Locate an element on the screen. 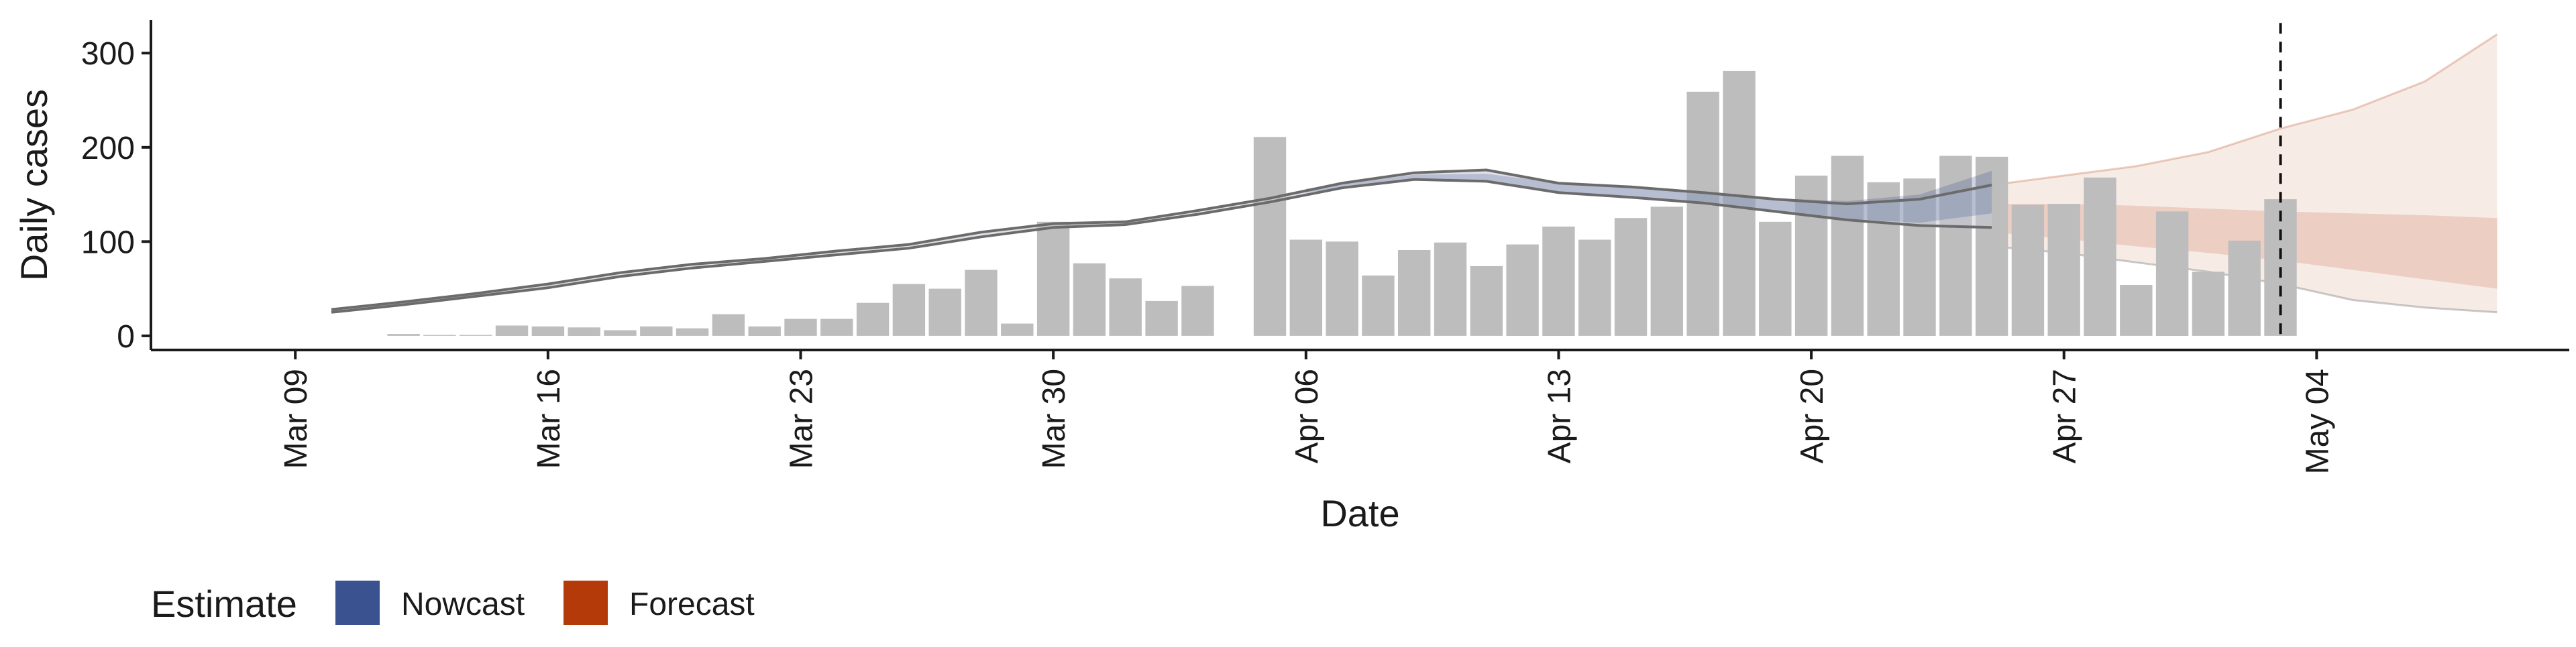 Image resolution: width=2576 pixels, height=647 pixels. x-tick-label-3: Mar 30 is located at coordinates (1054, 419).